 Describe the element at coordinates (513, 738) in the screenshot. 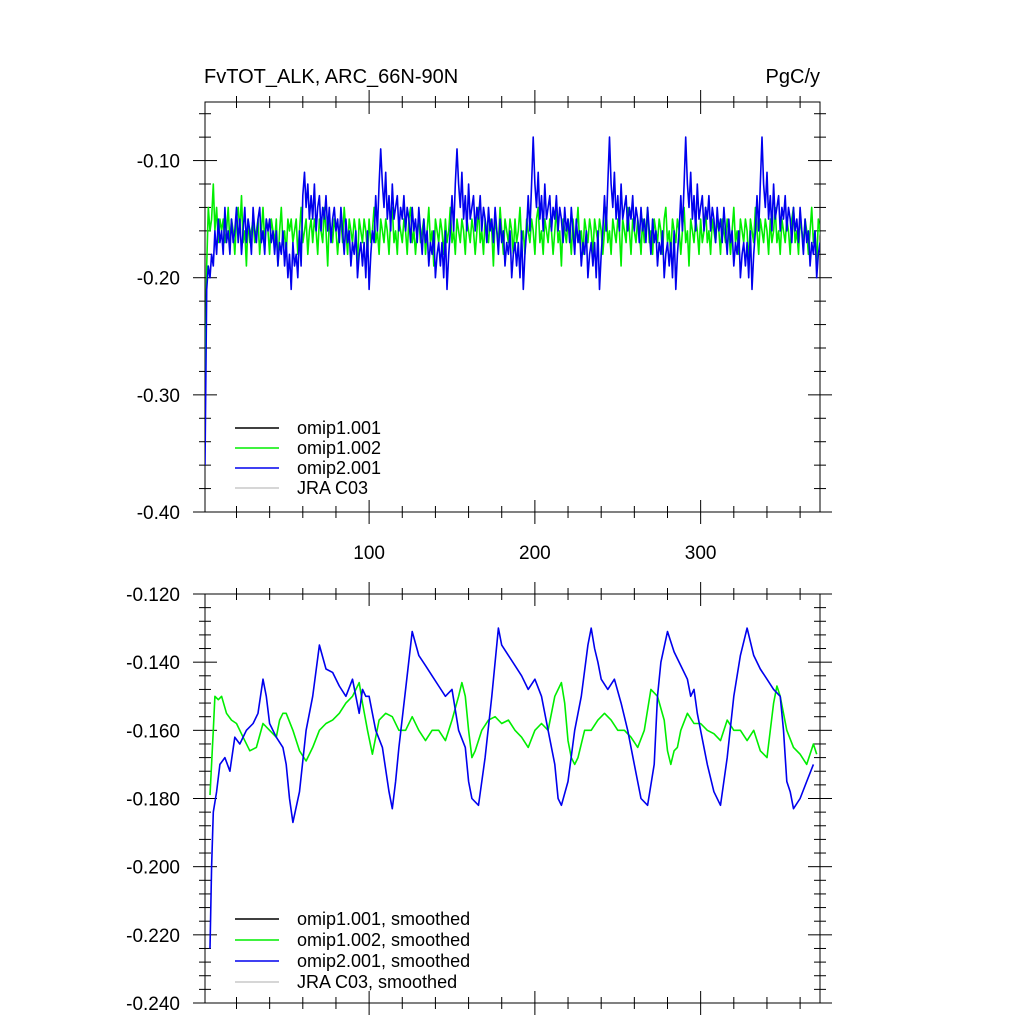

I see `series-line-omip1-002-smoothed` at that location.